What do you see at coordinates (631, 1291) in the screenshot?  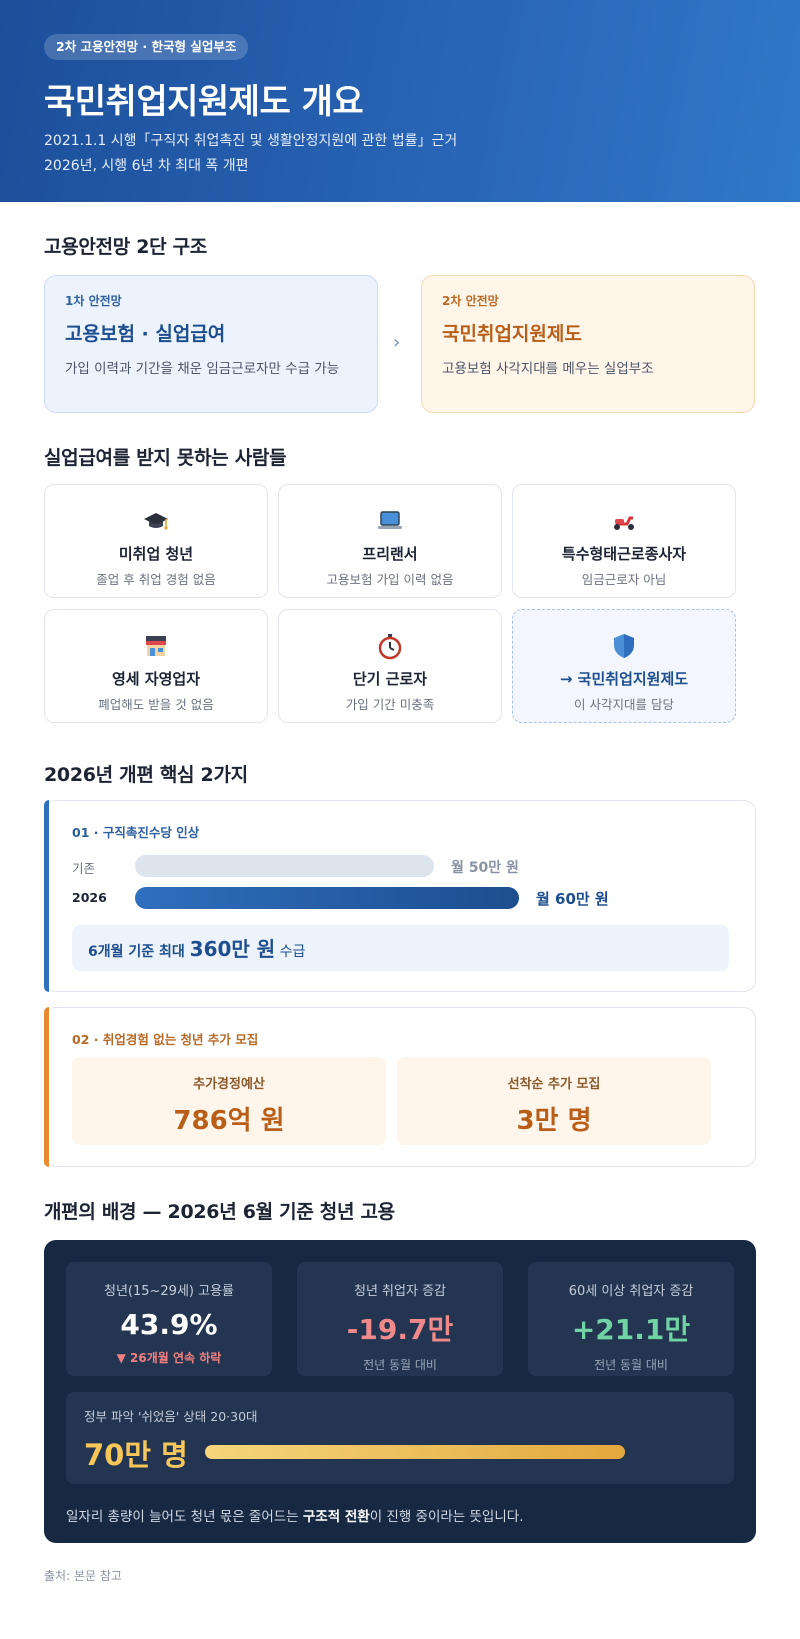 I see `stat-label: 60세 이상 취업자 증감` at bounding box center [631, 1291].